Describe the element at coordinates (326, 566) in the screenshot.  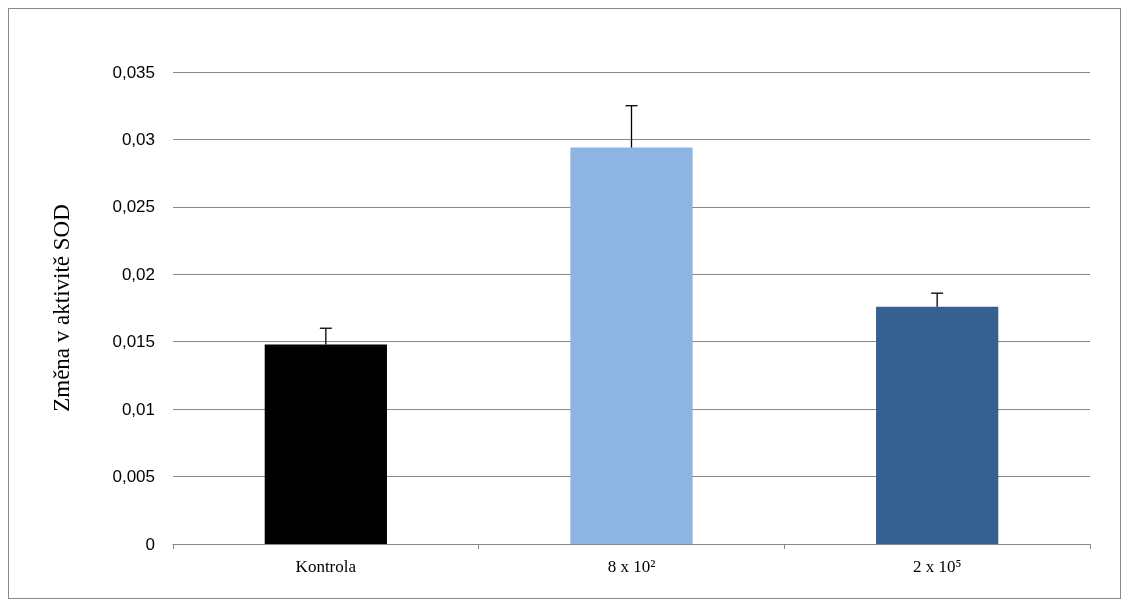
I see `x-tick-label: Kontrola` at that location.